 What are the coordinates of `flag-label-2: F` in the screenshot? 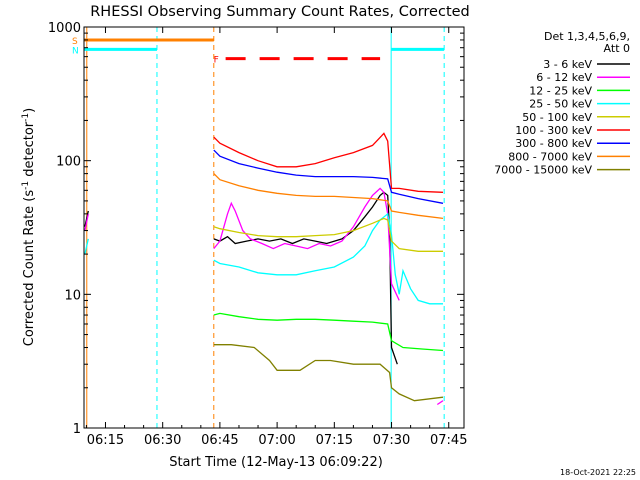 It's located at (216, 61).